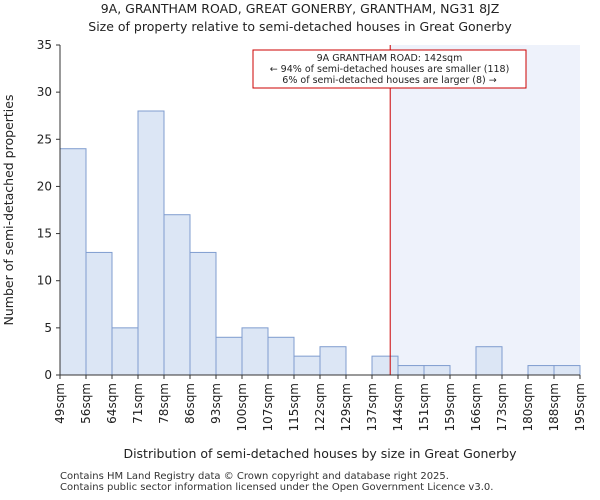 Image resolution: width=600 pixels, height=500 pixels. I want to click on x-tick-label: 107sqm, so click(268, 407).